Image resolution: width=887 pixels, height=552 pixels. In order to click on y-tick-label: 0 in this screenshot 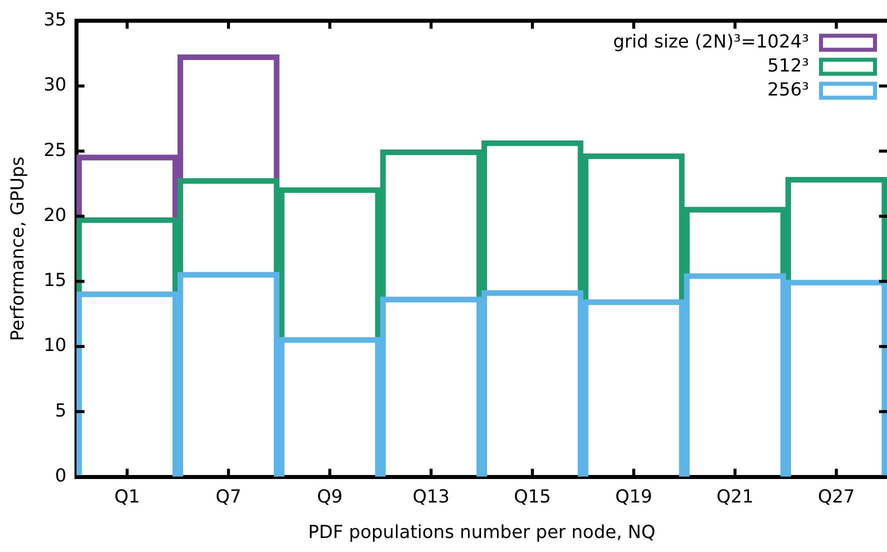, I will do `click(61, 475)`.